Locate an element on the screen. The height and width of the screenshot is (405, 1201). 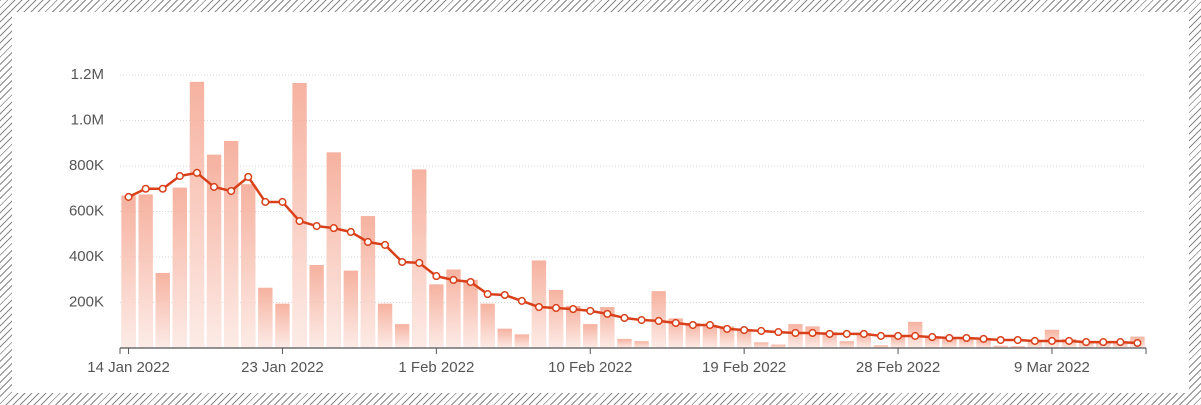
x-tick-label: 10 Feb 2022 is located at coordinates (590, 367).